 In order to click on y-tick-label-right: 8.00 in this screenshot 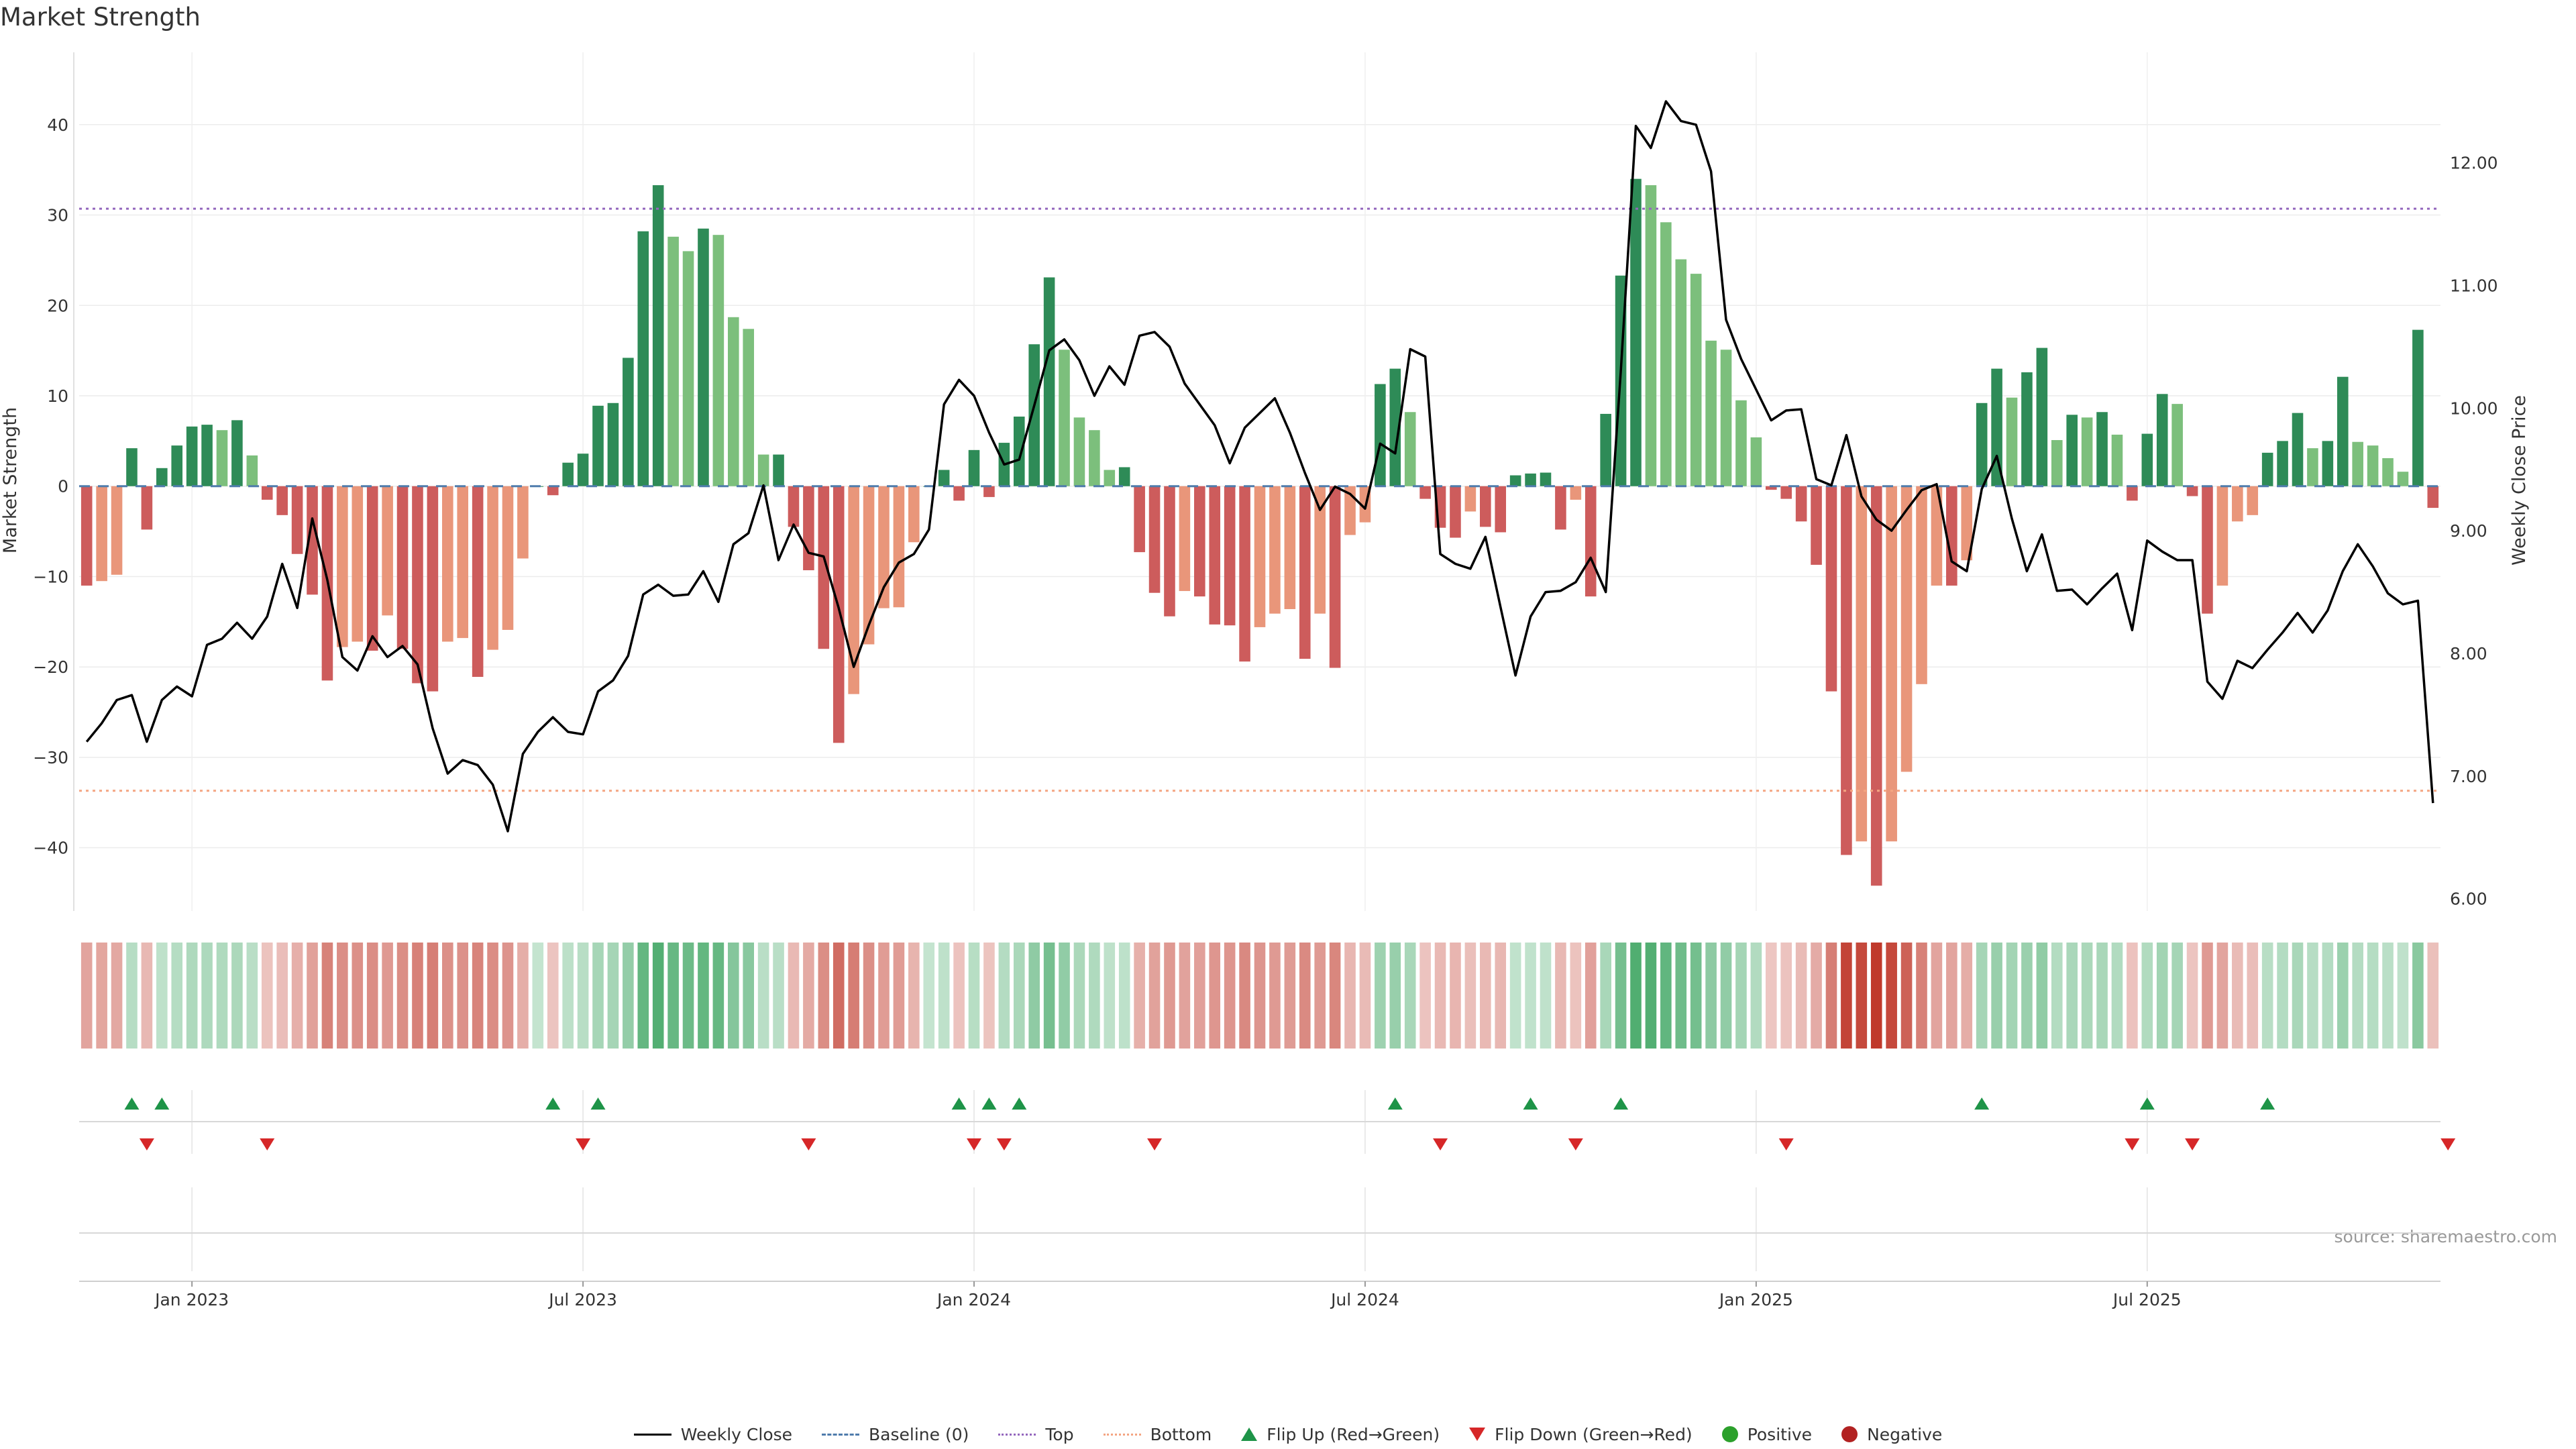, I will do `click(2468, 653)`.